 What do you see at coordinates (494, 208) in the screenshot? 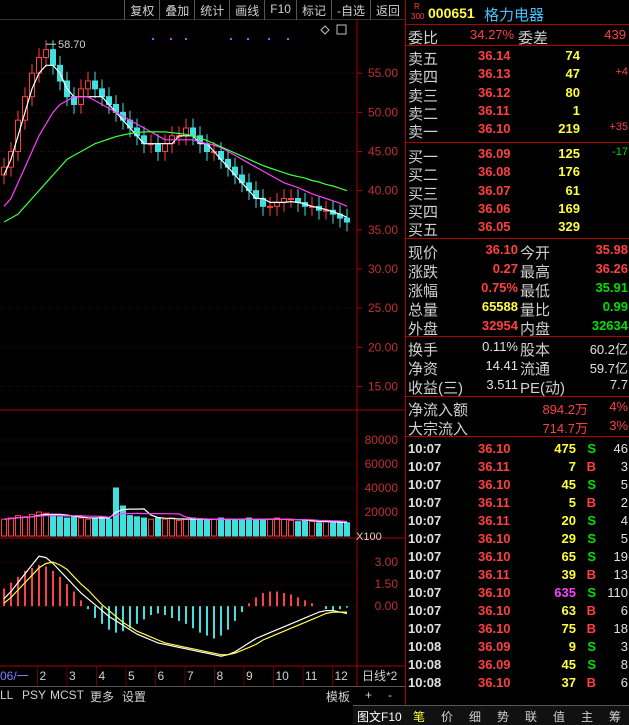
I see `buy-level-price: 36.06` at bounding box center [494, 208].